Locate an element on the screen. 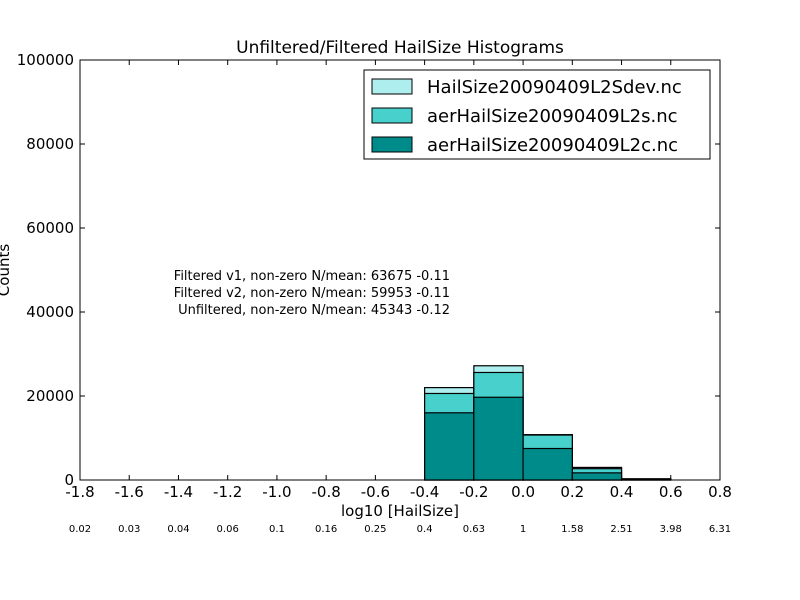 This screenshot has width=800, height=600. x-tick-label: -1.6 is located at coordinates (129, 492).